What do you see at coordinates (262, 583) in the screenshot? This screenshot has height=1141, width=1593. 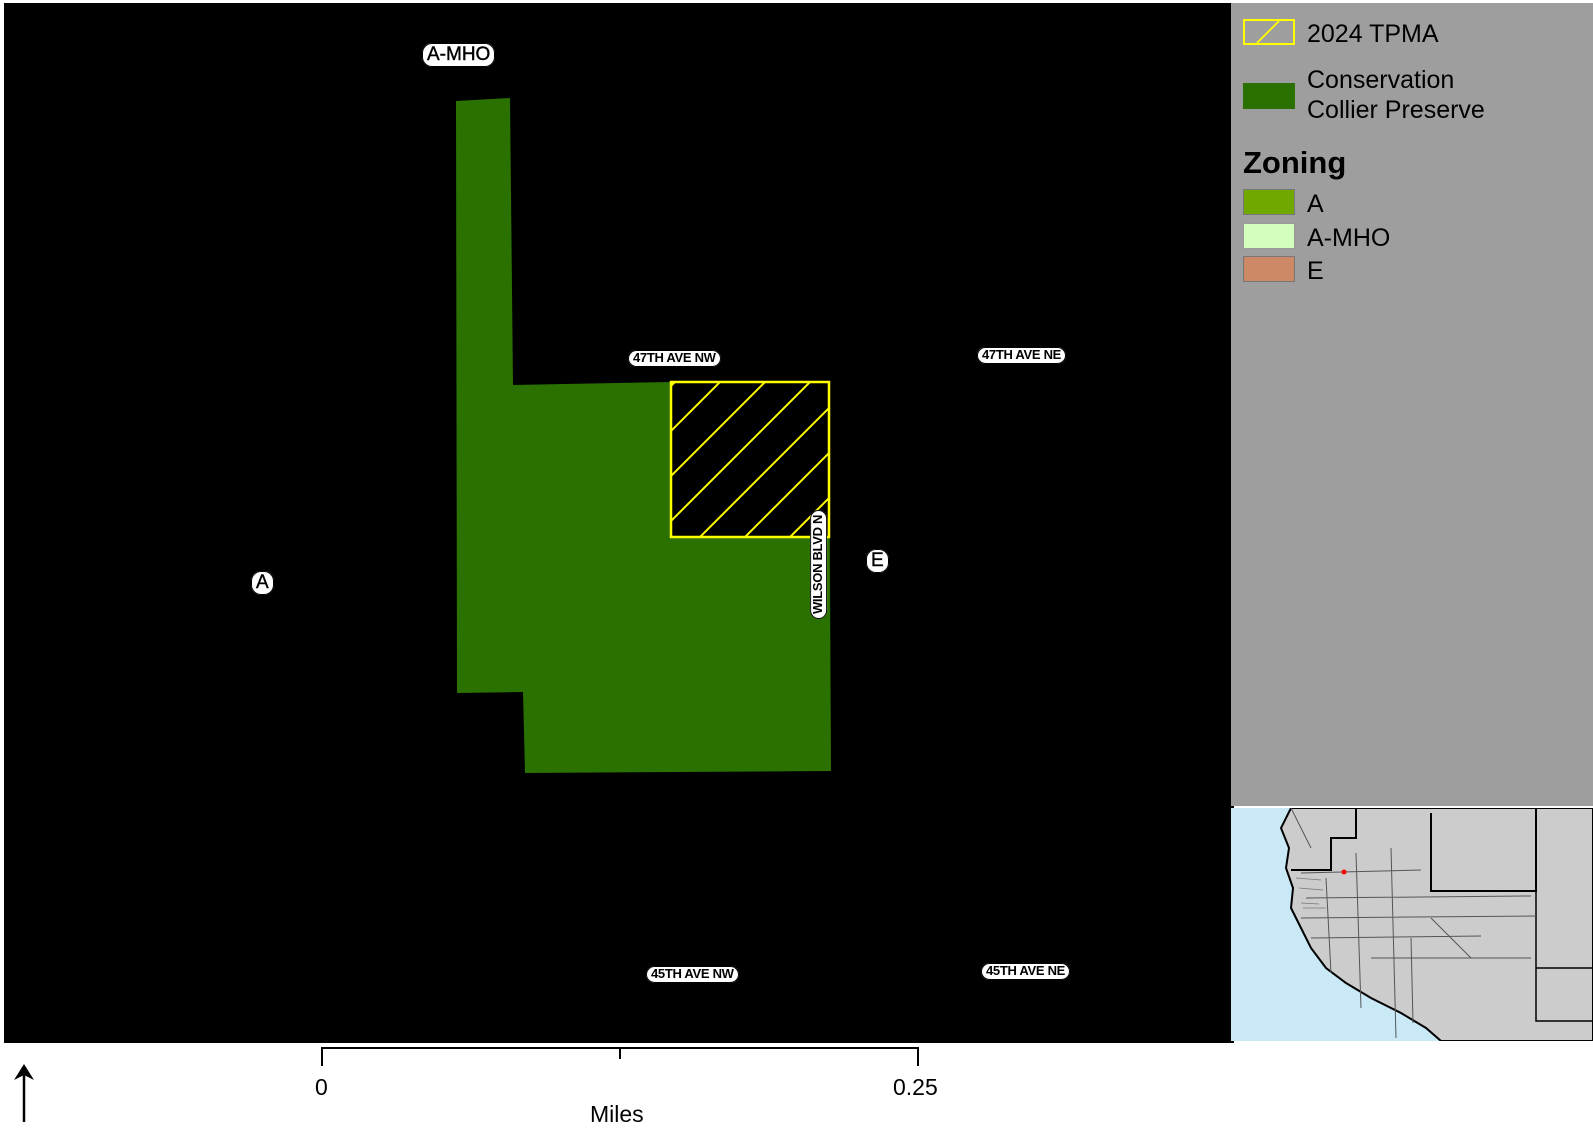 I see `zone-label-a: A` at bounding box center [262, 583].